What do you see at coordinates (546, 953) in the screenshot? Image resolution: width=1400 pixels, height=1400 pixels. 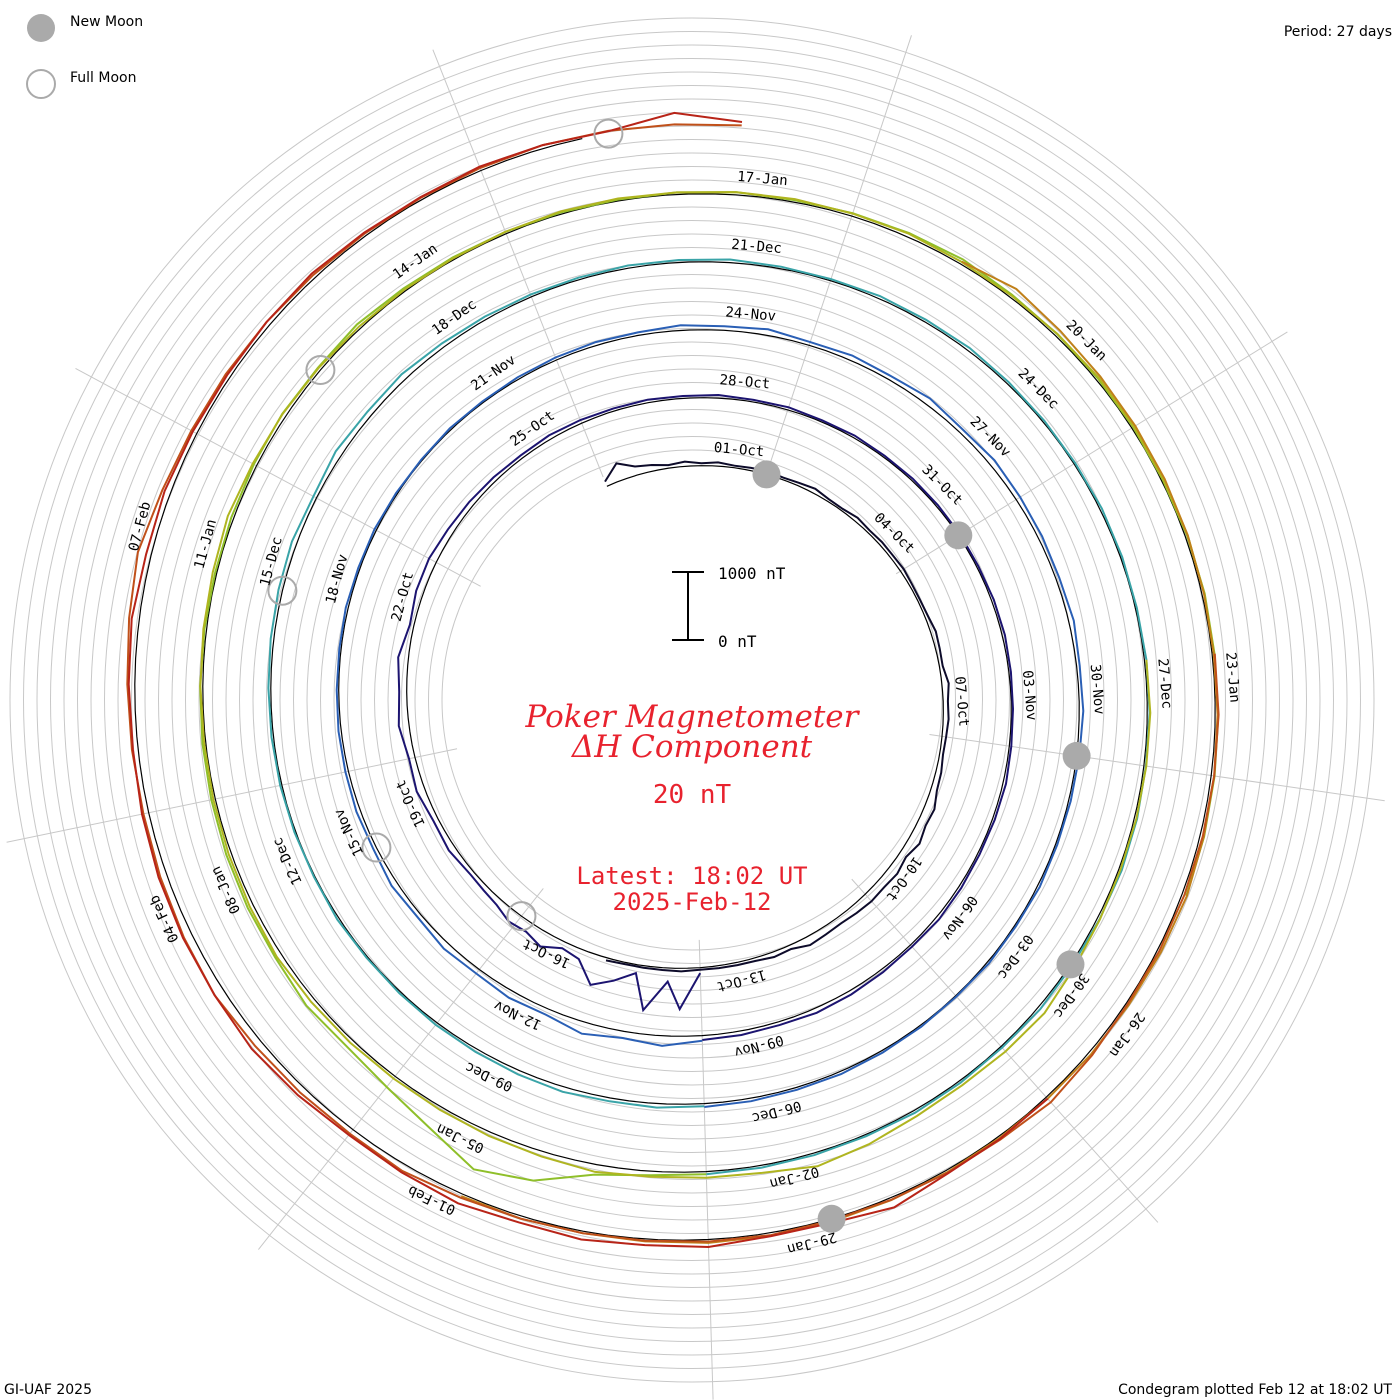 I see `date-label: 16-Oct` at bounding box center [546, 953].